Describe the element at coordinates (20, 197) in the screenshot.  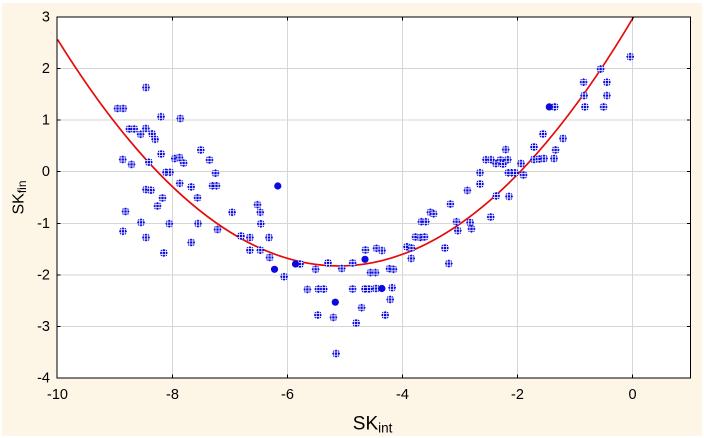
I see `svg-text: SKfin` at that location.